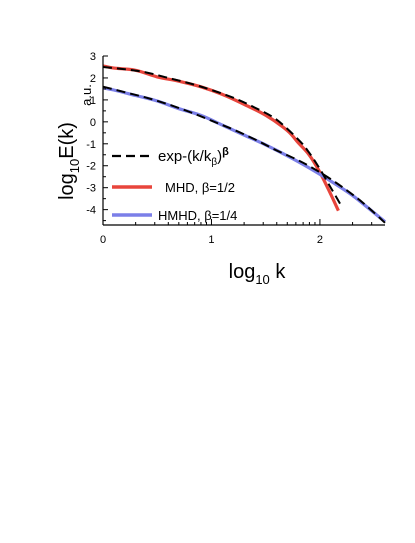 This screenshot has width=415, height=543. What do you see at coordinates (93, 101) in the screenshot?
I see `y-tick-label: 1` at bounding box center [93, 101].